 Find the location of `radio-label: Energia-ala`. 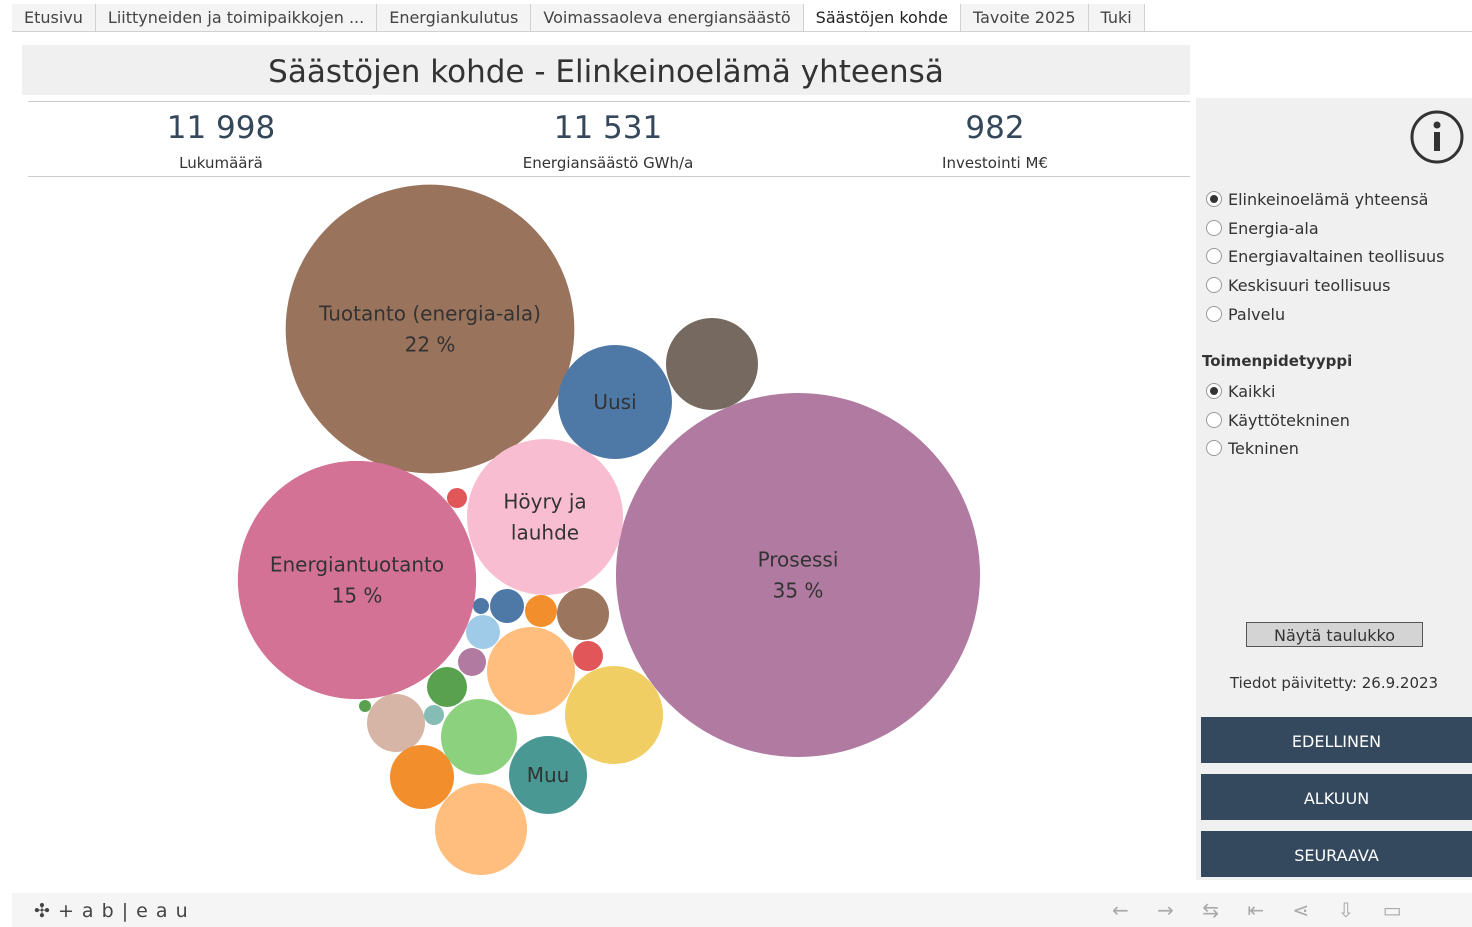

radio-label: Energia-ala is located at coordinates (1273, 228).